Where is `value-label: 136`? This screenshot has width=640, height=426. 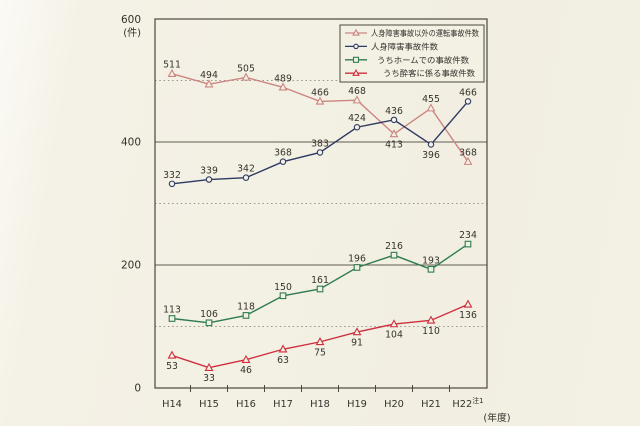
value-label: 136 is located at coordinates (468, 315).